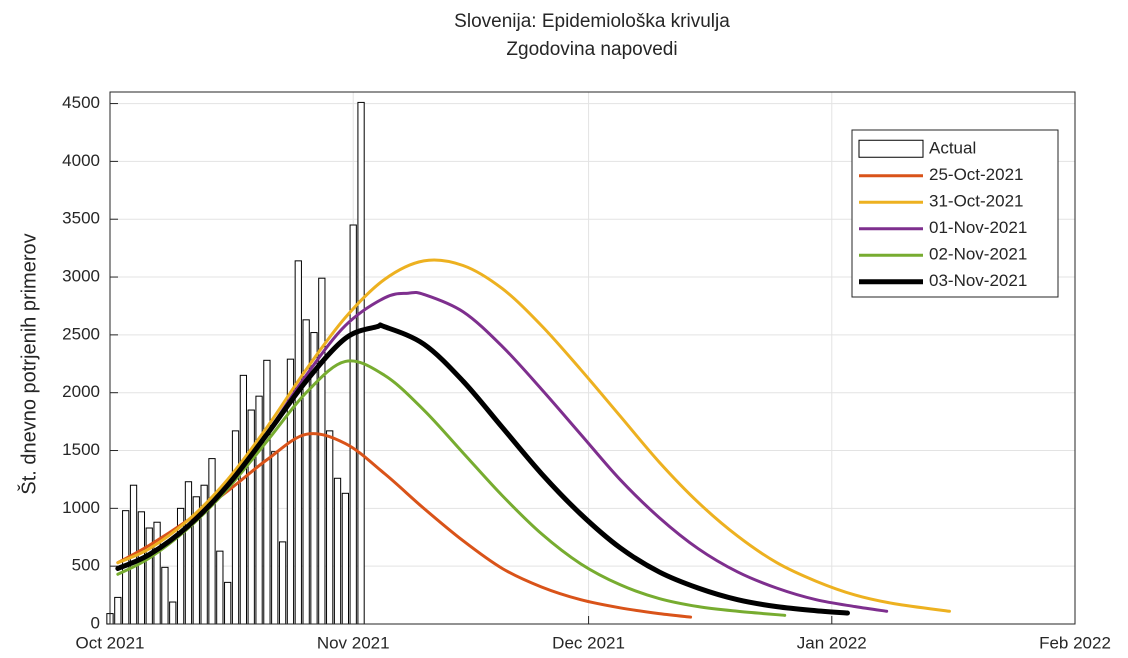 This screenshot has width=1128, height=658. What do you see at coordinates (976, 201) in the screenshot?
I see `legend-label: 31-Oct-2021` at bounding box center [976, 201].